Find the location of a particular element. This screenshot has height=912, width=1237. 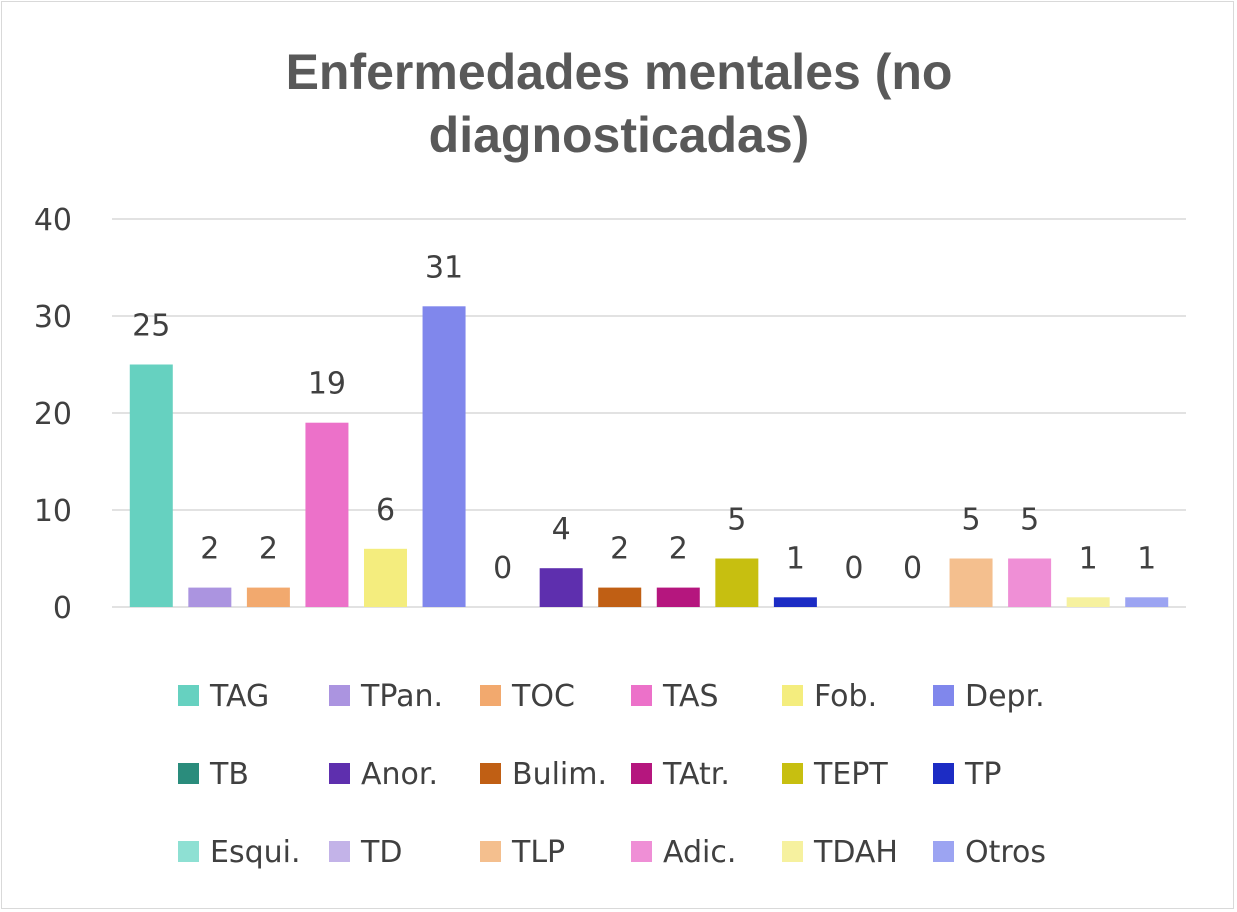

y-tick-label: 30 is located at coordinates (53, 317).